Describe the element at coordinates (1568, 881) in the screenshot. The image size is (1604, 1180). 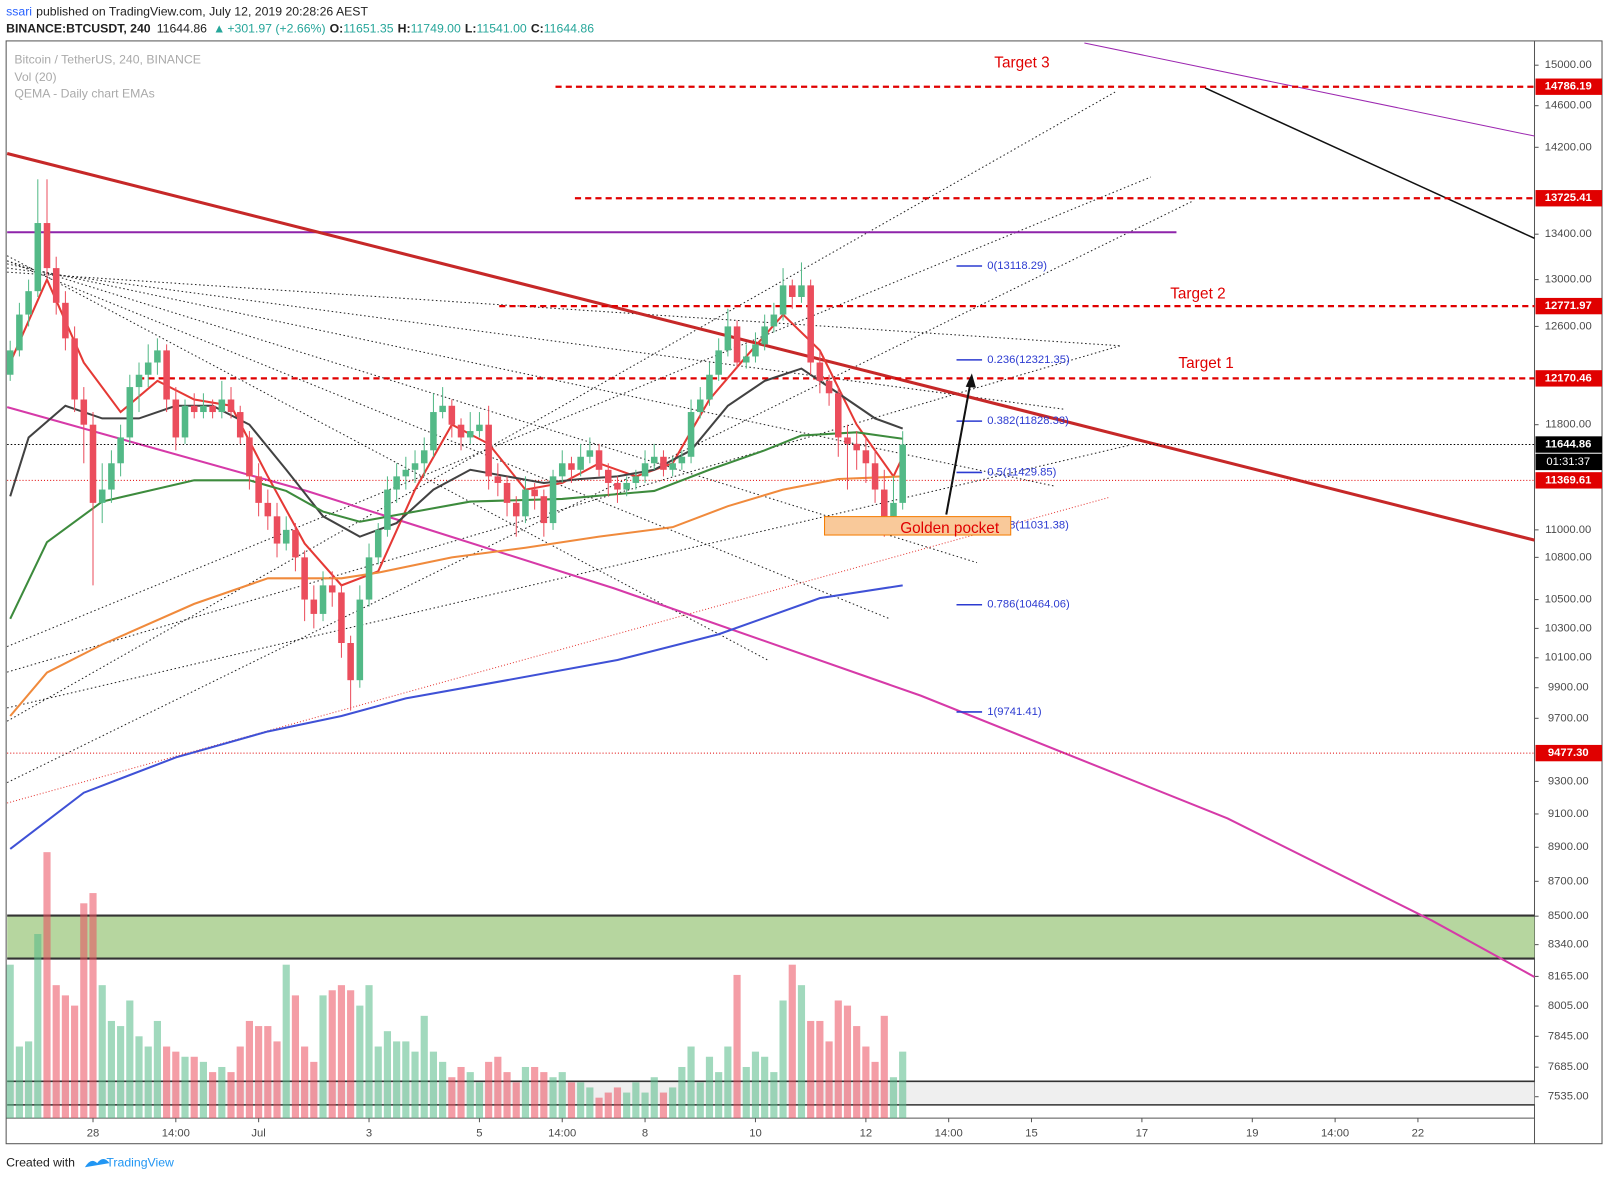
I see `y-tick-label: 8700.00` at that location.